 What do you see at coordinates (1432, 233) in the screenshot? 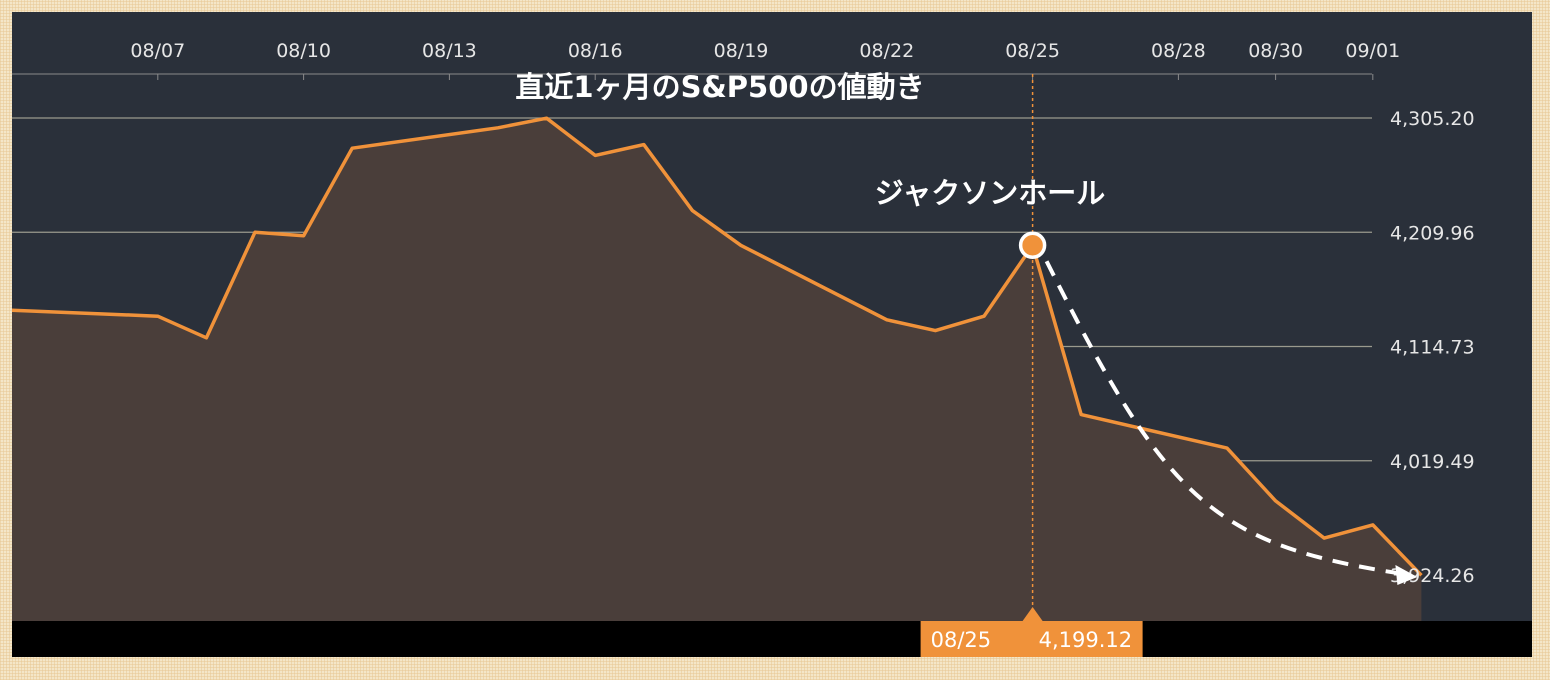
I see `y-tick-label: 4,209.96` at bounding box center [1432, 233].